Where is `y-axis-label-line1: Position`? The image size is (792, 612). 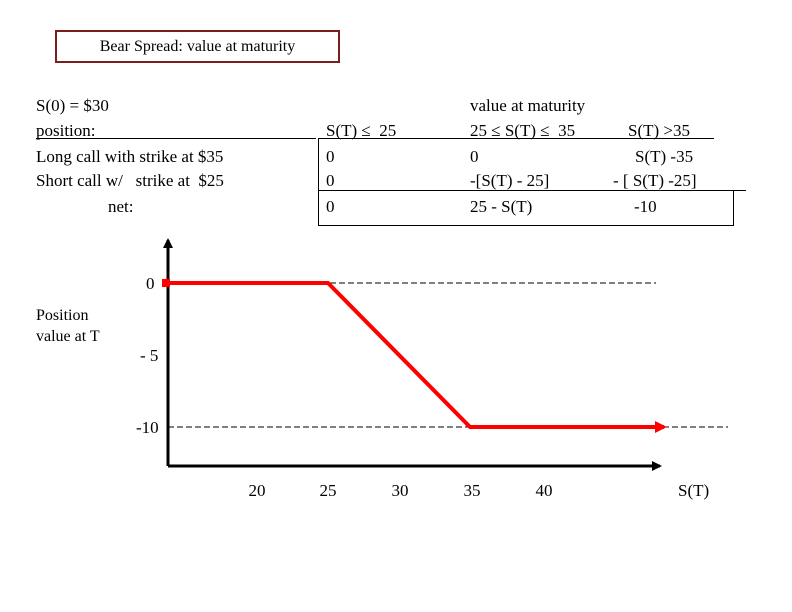 y-axis-label-line1: Position is located at coordinates (62, 315).